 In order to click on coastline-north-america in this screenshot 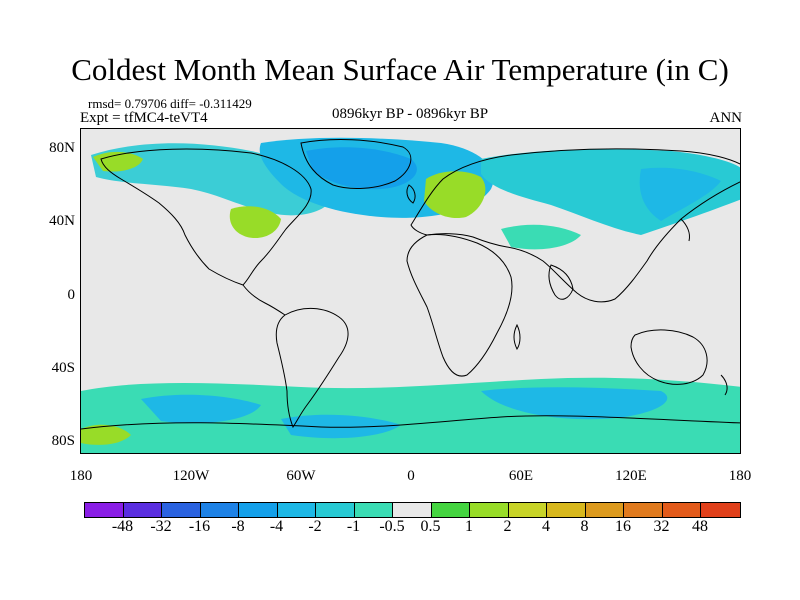, I will do `click(206, 217)`.